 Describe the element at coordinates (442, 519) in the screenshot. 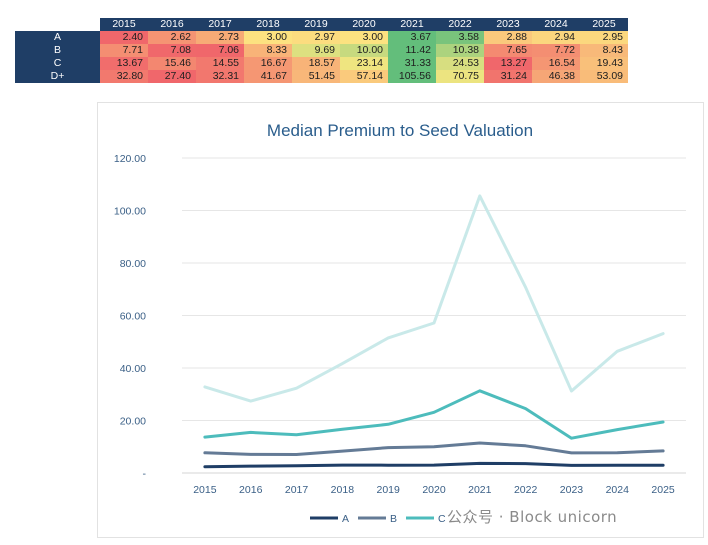

I see `legend-label: C` at that location.